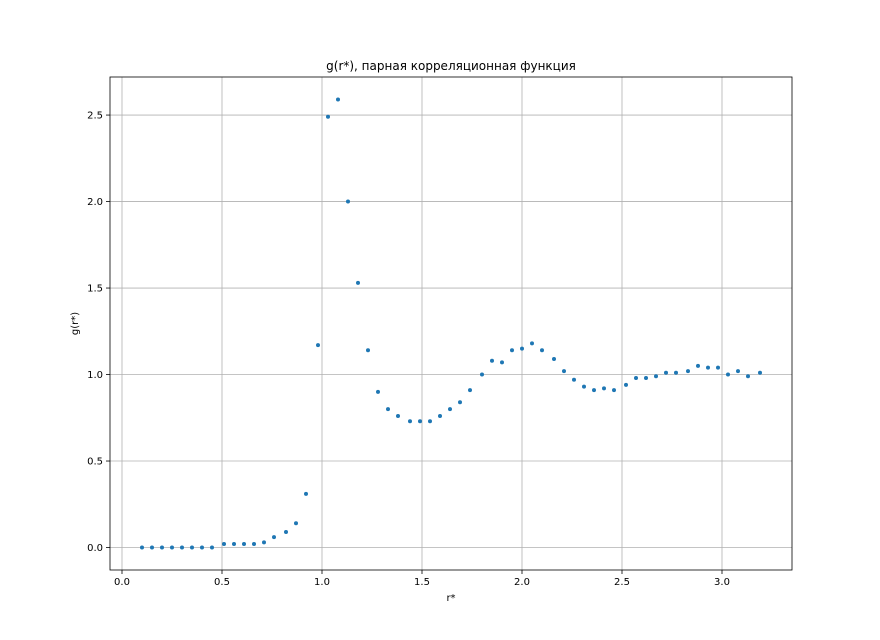 This screenshot has width=880, height=640. What do you see at coordinates (95, 289) in the screenshot?
I see `y-tick-label: 1.5` at bounding box center [95, 289].